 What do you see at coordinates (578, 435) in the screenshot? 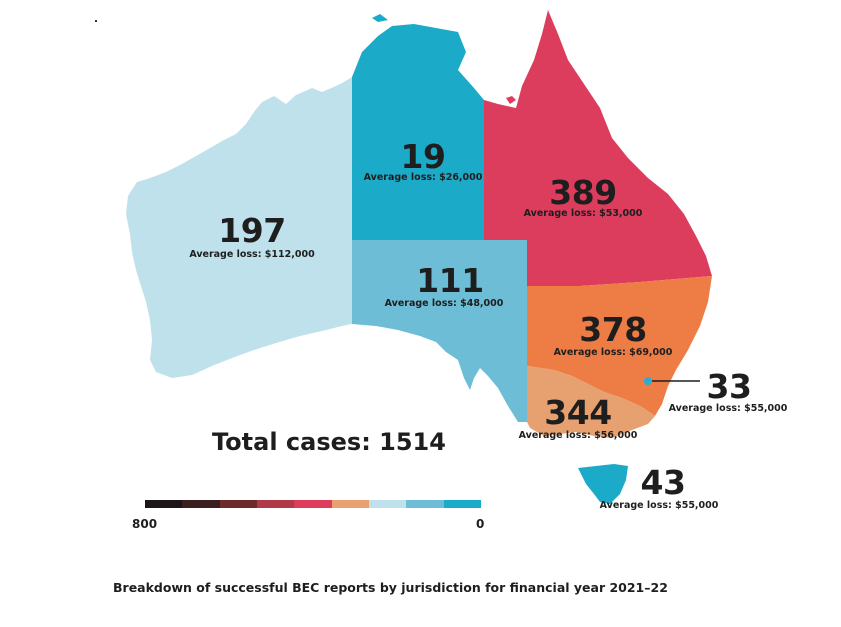
I see `vic-average-loss: Average loss: $56,000` at bounding box center [578, 435].